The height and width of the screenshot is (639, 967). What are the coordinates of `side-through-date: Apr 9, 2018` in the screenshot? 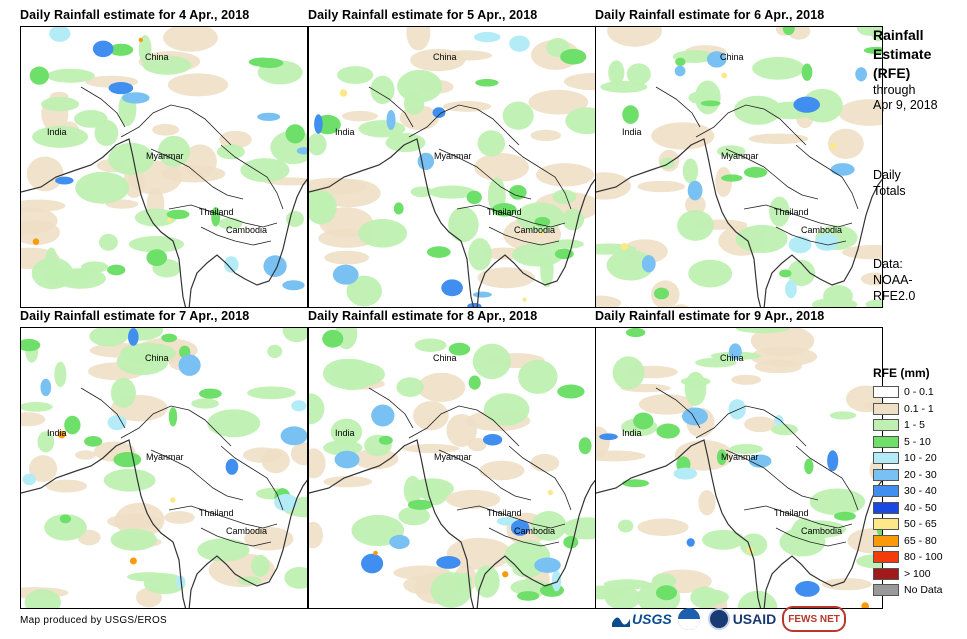 It's located at (905, 105).